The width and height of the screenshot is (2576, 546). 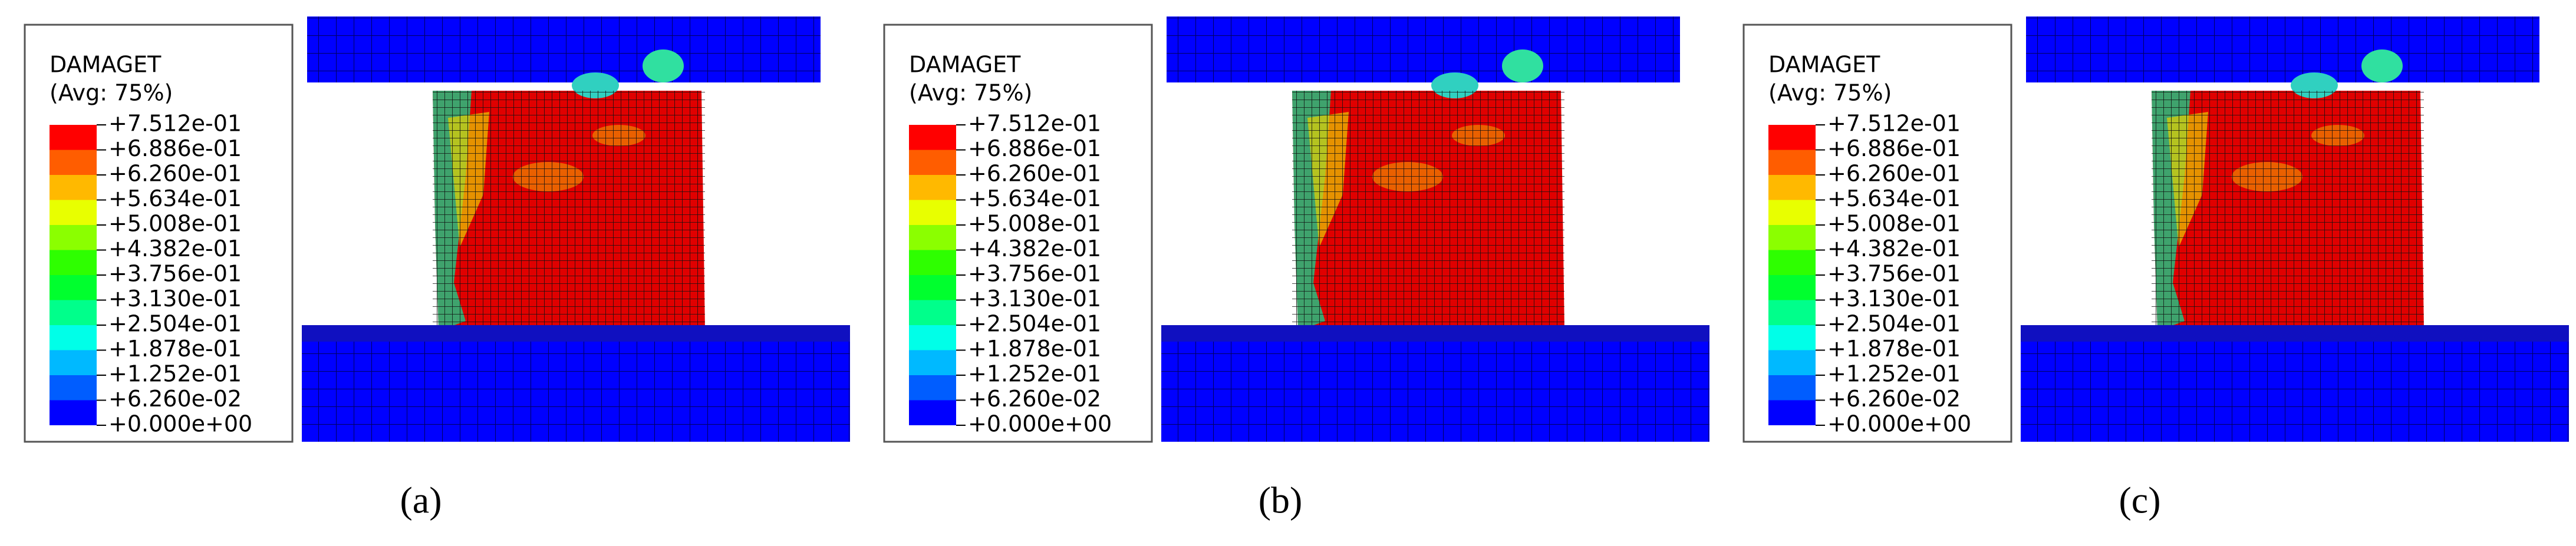 What do you see at coordinates (1281, 500) in the screenshot?
I see `caption: (b)` at bounding box center [1281, 500].